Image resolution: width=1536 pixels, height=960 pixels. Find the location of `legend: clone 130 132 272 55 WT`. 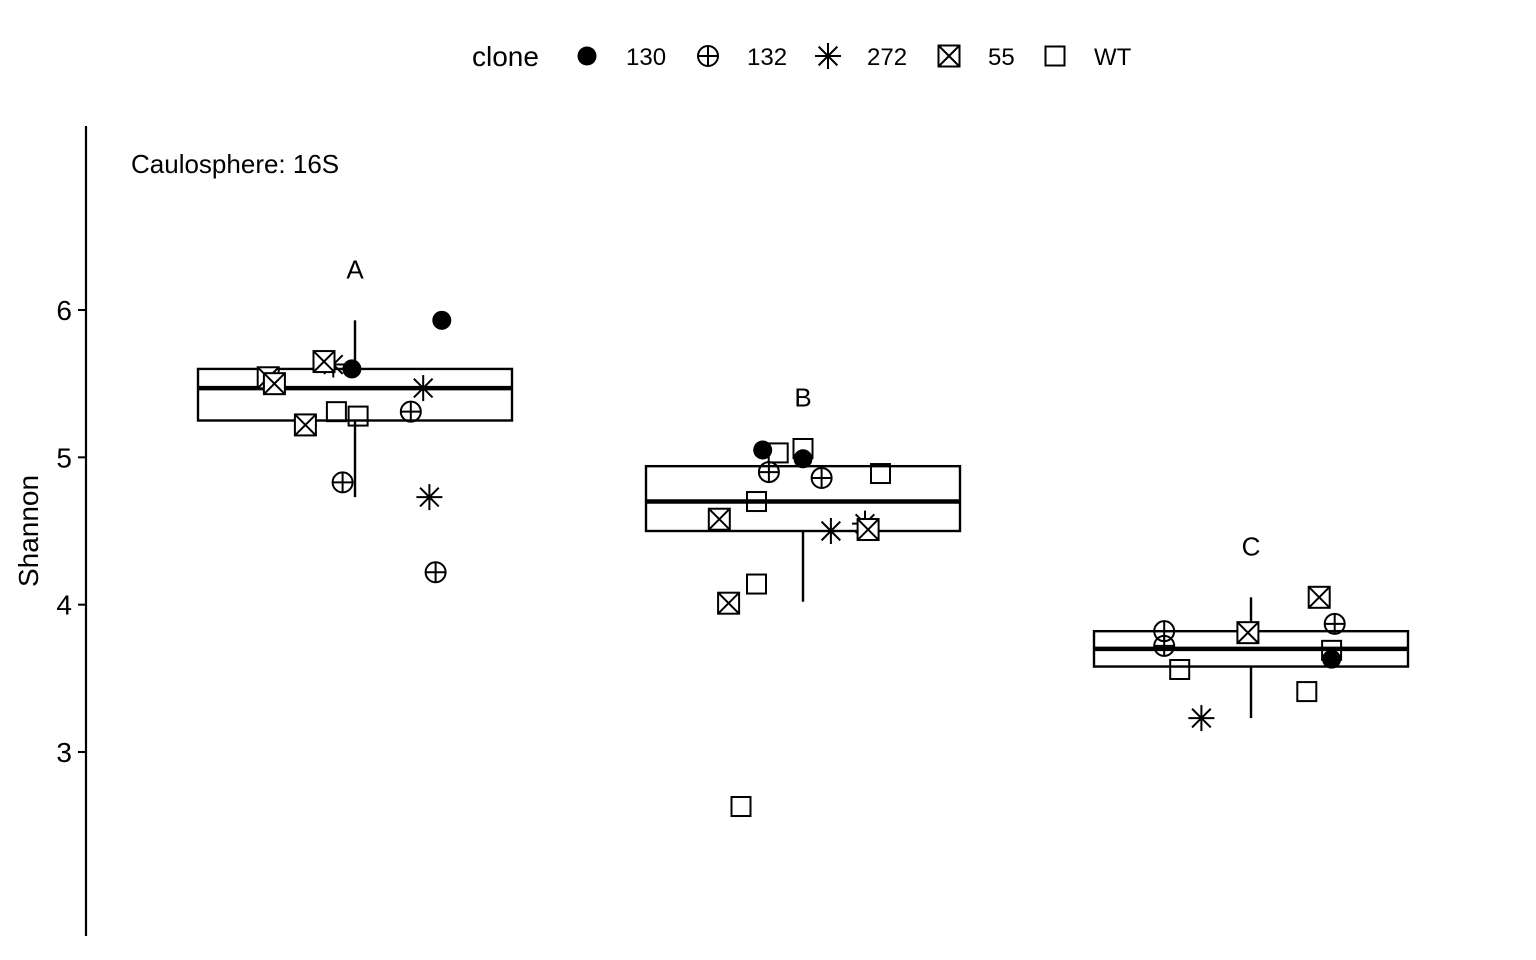

legend: clone 130 132 272 55 WT is located at coordinates (802, 56).